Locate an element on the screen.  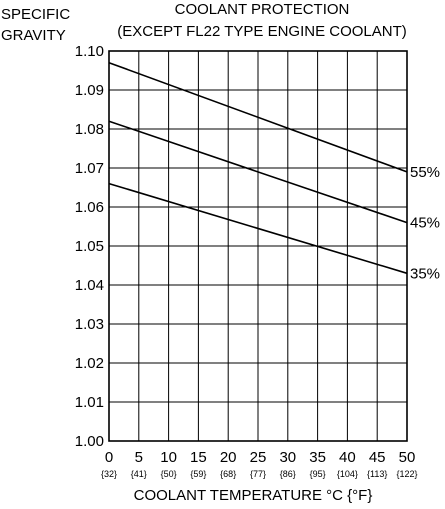
x-tick-sublabel-fahrenheit: {86} is located at coordinates (288, 474).